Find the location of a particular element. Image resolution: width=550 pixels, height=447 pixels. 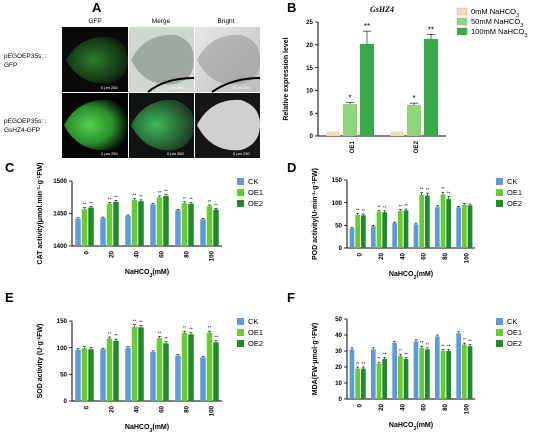

x-tick-label-d-5: 100 is located at coordinates (466, 257).